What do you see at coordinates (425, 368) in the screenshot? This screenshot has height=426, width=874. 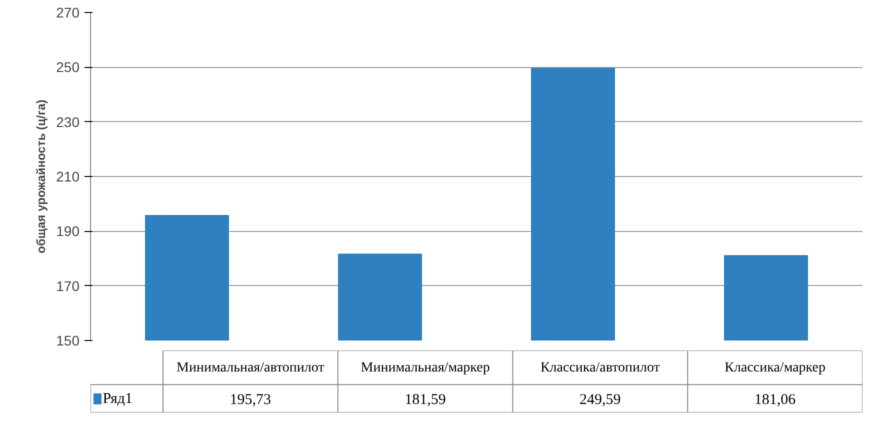 I see `x-tick-label: Минимальная/маркер` at bounding box center [425, 368].